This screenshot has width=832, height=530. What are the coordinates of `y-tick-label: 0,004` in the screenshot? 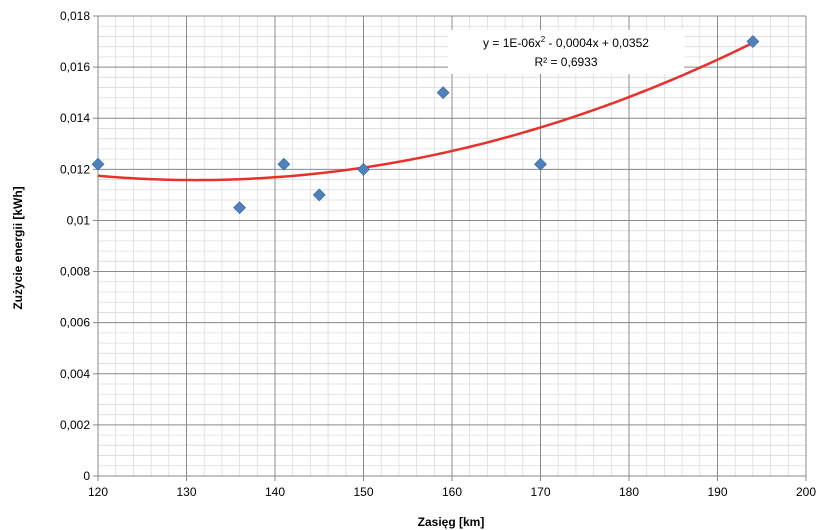 It's located at (75, 374).